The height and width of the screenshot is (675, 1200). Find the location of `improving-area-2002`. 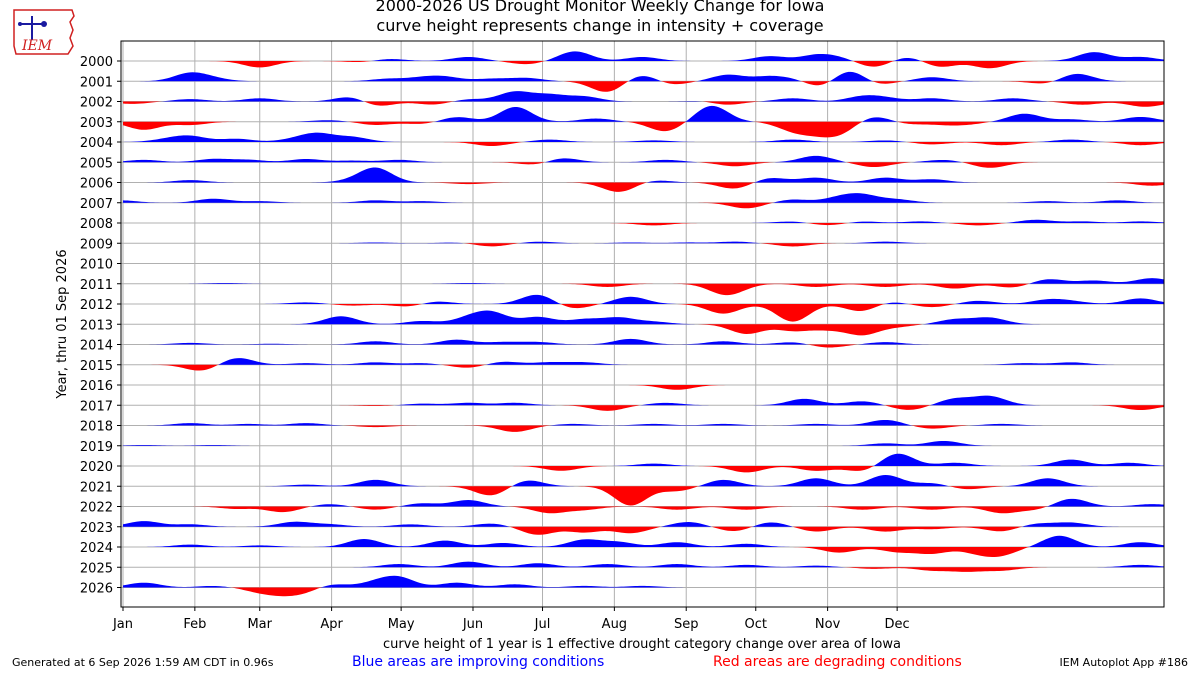

improving-area-2002 is located at coordinates (643, 96).